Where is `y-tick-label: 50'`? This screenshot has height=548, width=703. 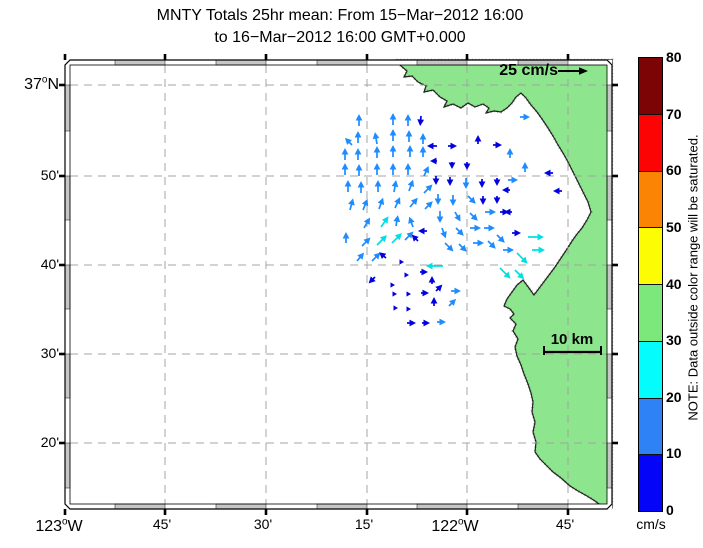
y-tick-label: 50' is located at coordinates (49, 175).